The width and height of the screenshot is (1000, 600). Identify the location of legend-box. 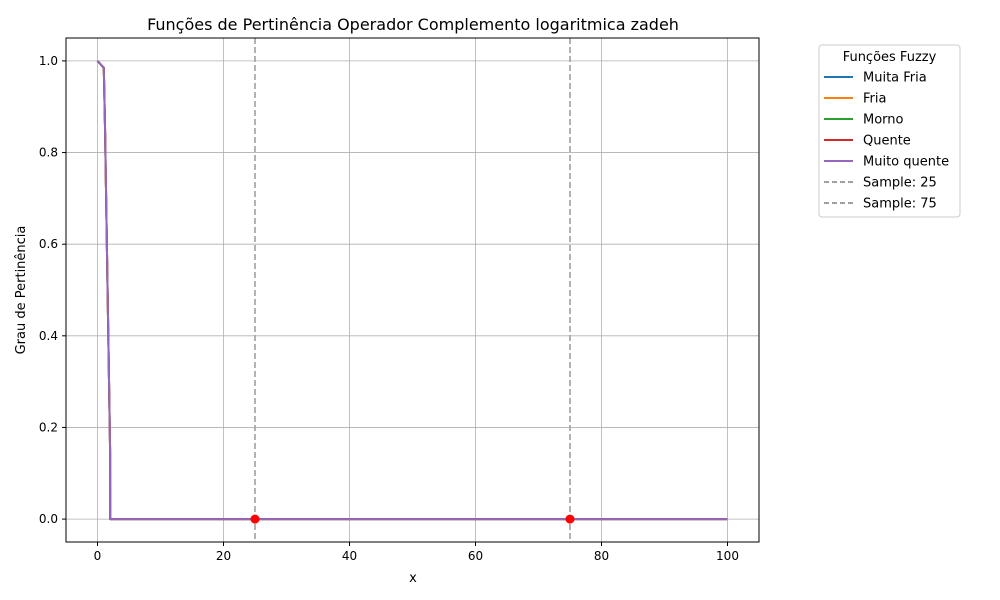
(889, 131).